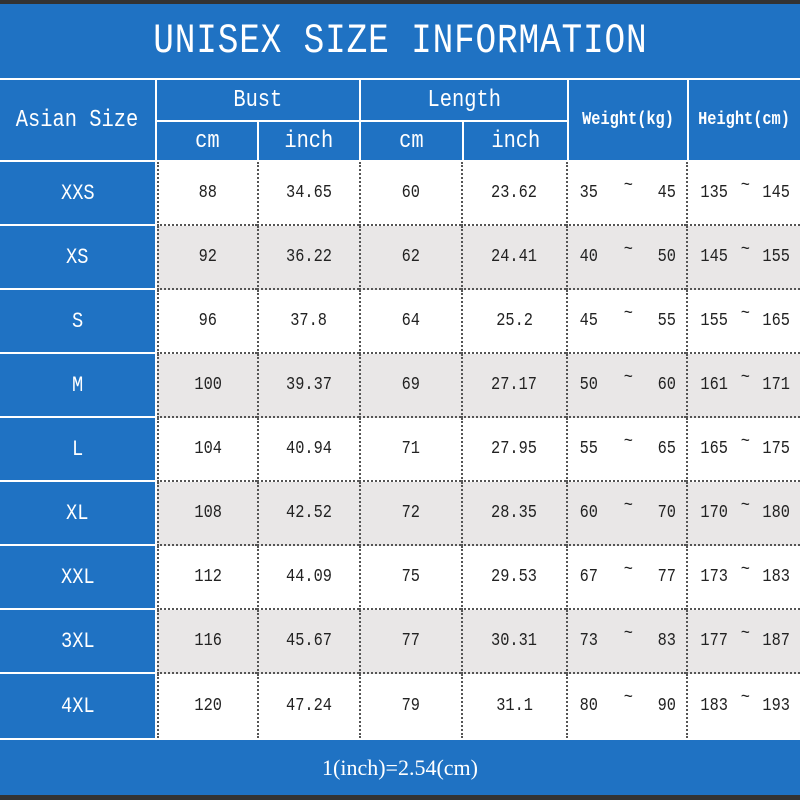 The width and height of the screenshot is (800, 800). Describe the element at coordinates (400, 41) in the screenshot. I see `title-text: UNISEX SIZE INFORMATION` at that location.